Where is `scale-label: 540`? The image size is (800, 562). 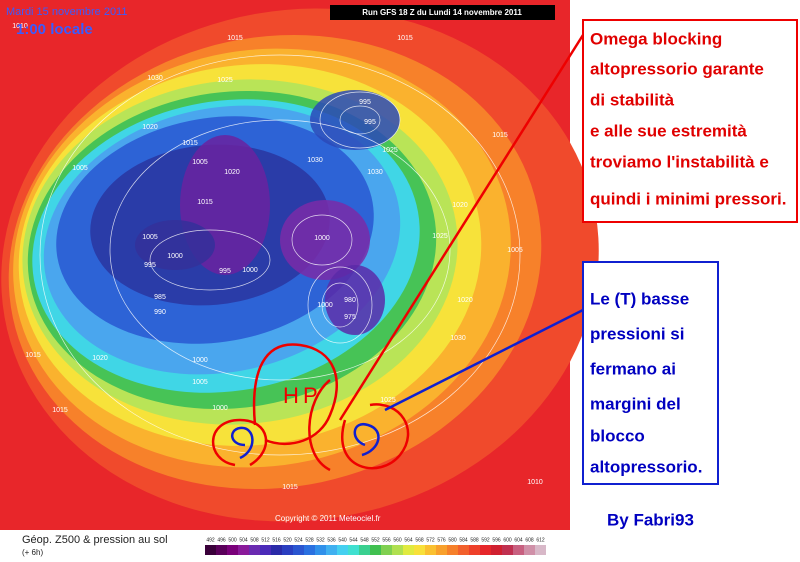
scale-label: 540 is located at coordinates (342, 540).